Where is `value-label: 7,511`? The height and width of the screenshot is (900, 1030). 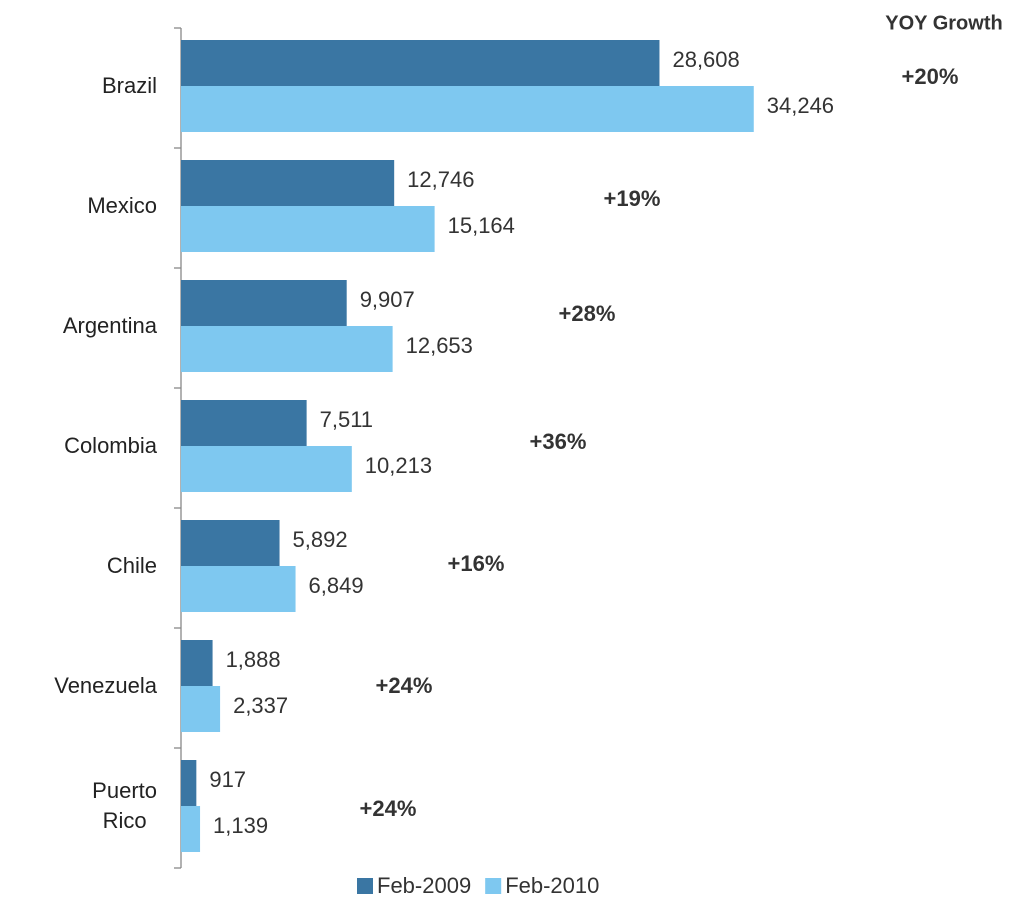
value-label: 7,511 is located at coordinates (346, 419).